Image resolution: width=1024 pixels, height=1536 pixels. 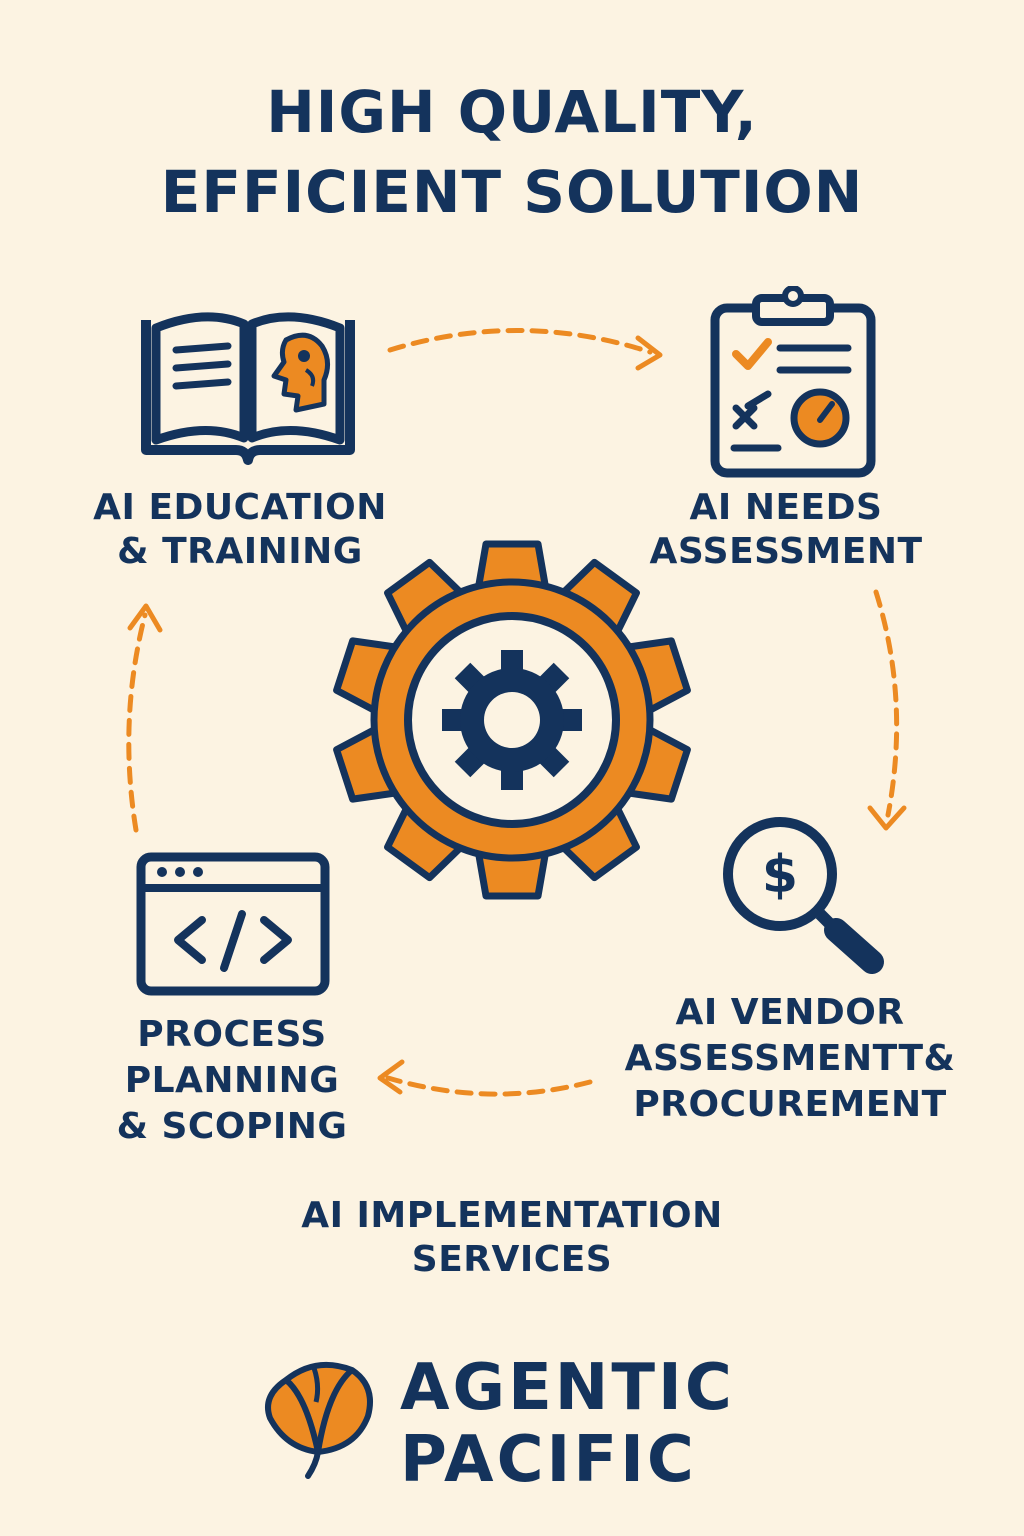 What do you see at coordinates (512, 1259) in the screenshot?
I see `caption-line: SERVICES` at bounding box center [512, 1259].